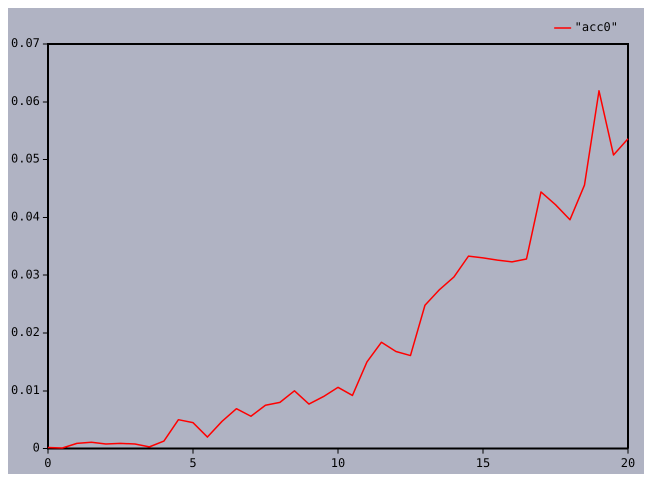  I want to click on y-tick-label: 0.01, so click(25, 389).